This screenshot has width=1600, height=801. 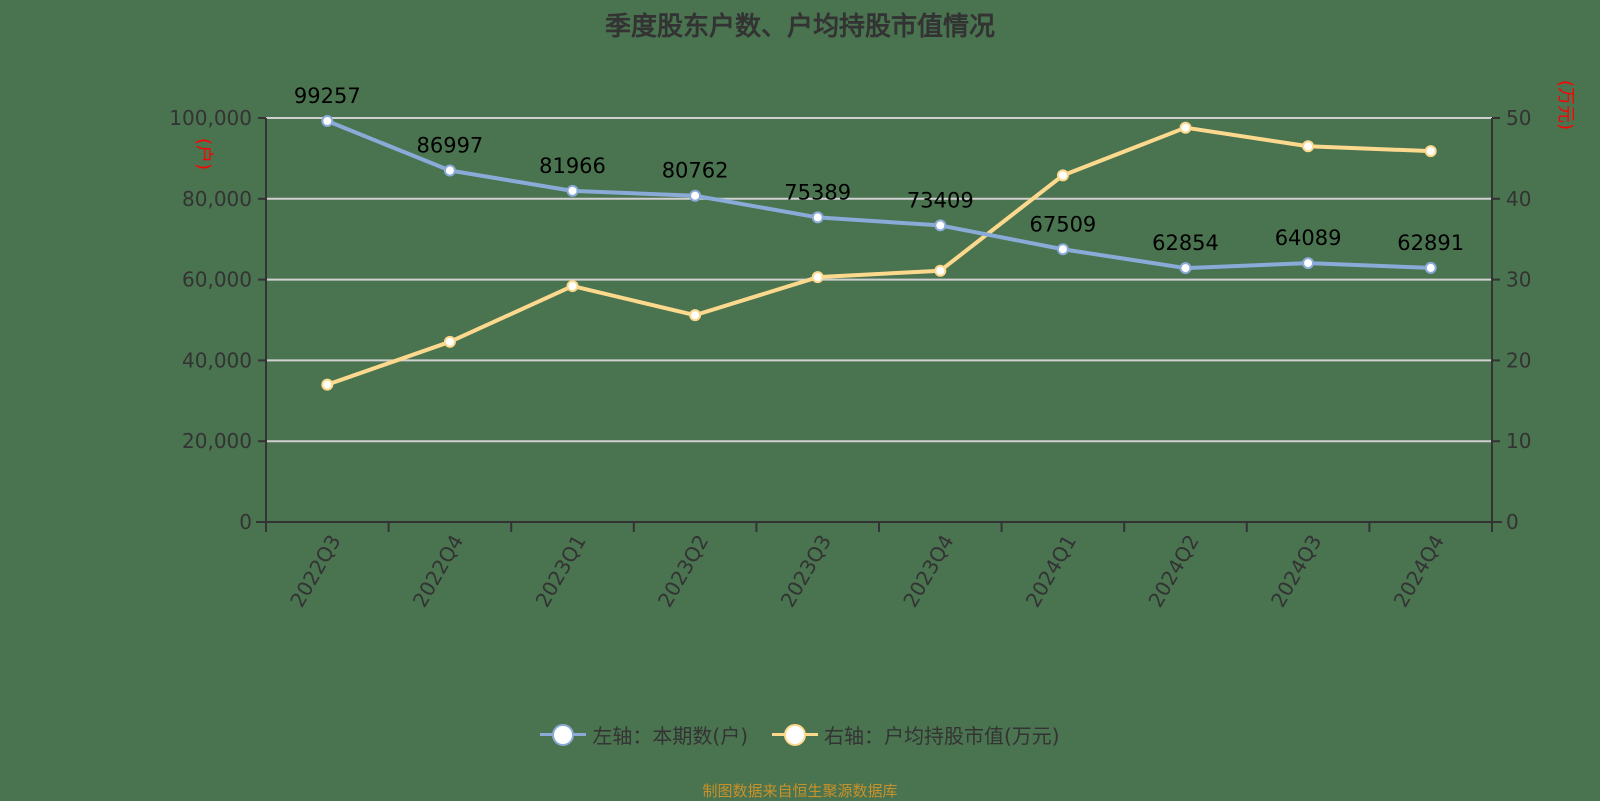 I want to click on left-axis-unit-label: (户), so click(x=203, y=154).